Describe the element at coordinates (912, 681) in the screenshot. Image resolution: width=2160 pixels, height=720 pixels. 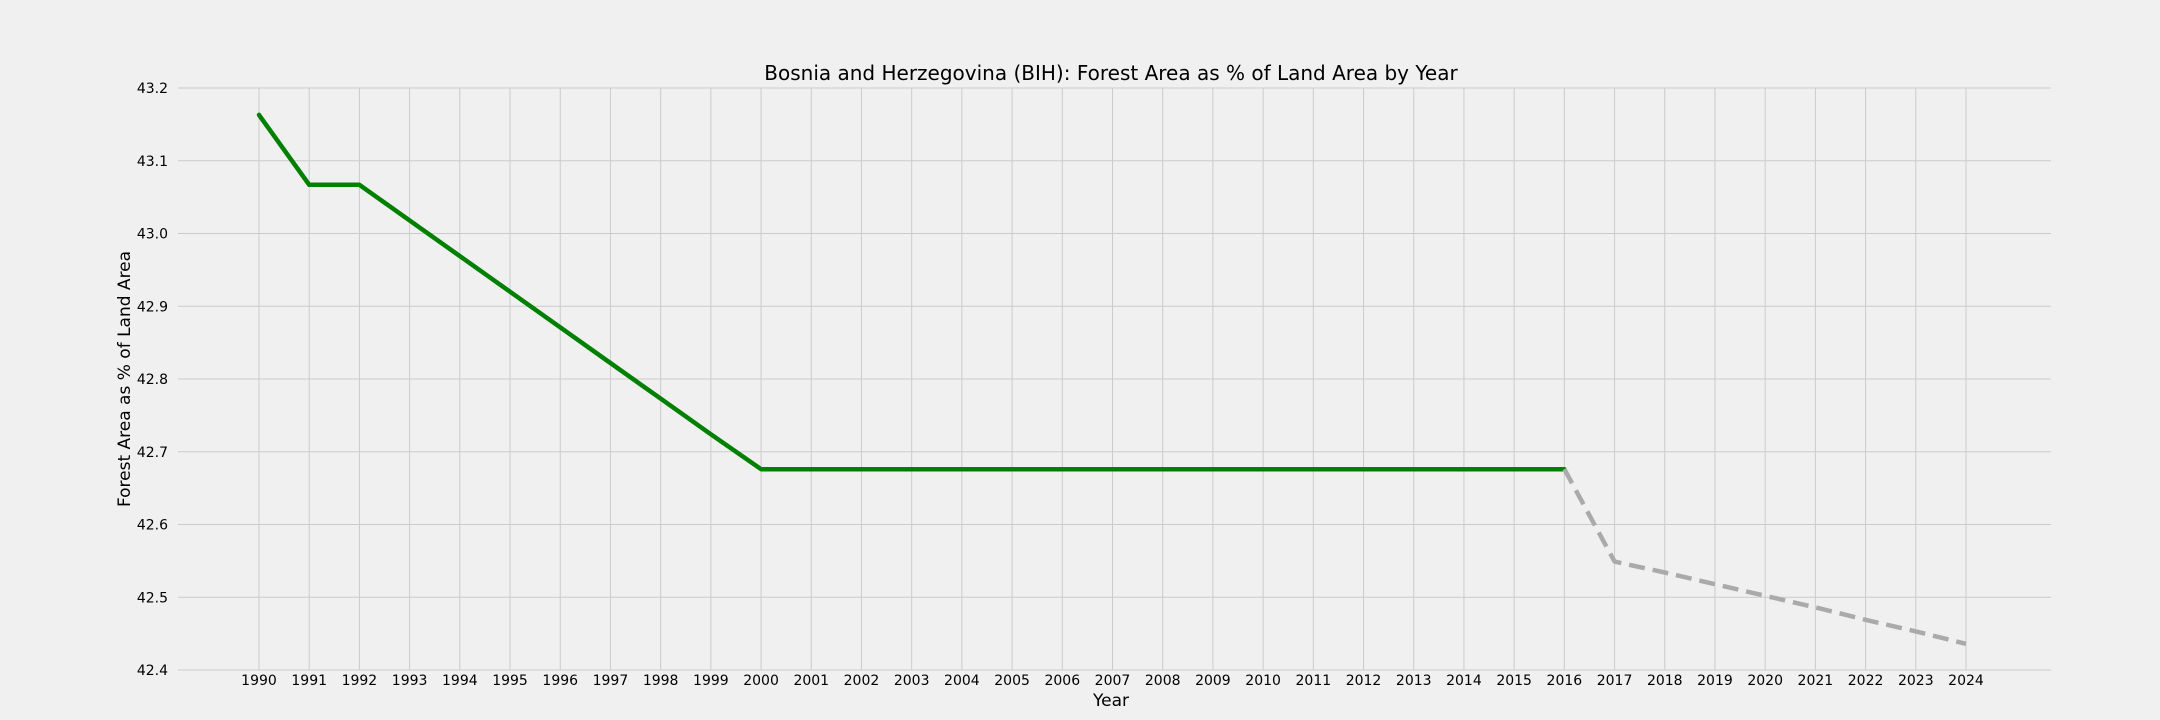
I see `x-tick-label: 2003` at that location.